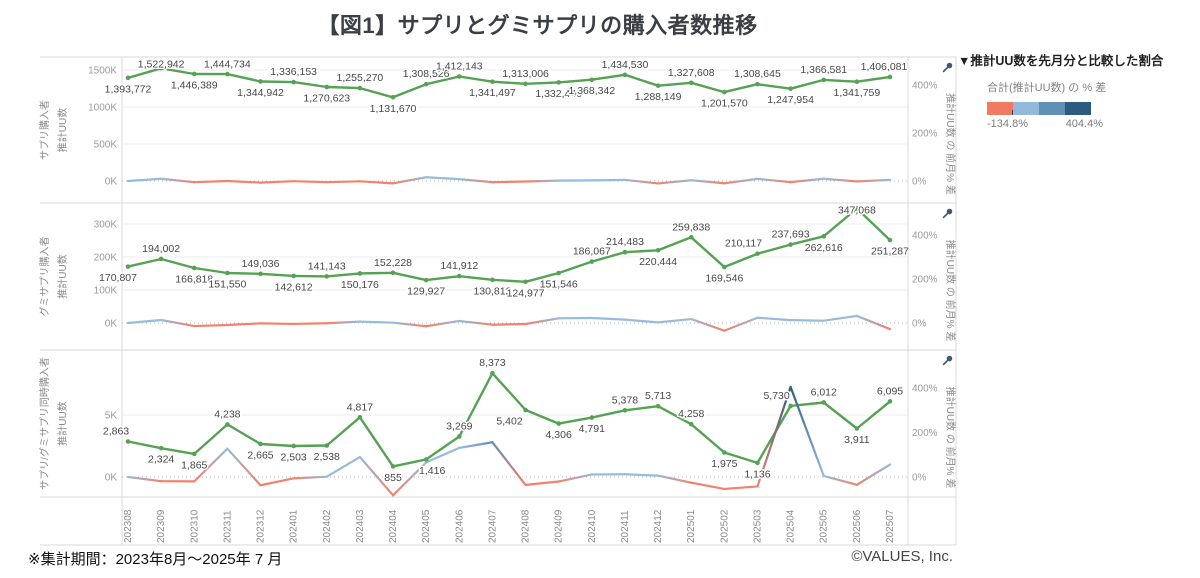 Image resolution: width=1200 pixels, height=578 pixels. I want to click on uu-data-label: 124,977, so click(526, 293).